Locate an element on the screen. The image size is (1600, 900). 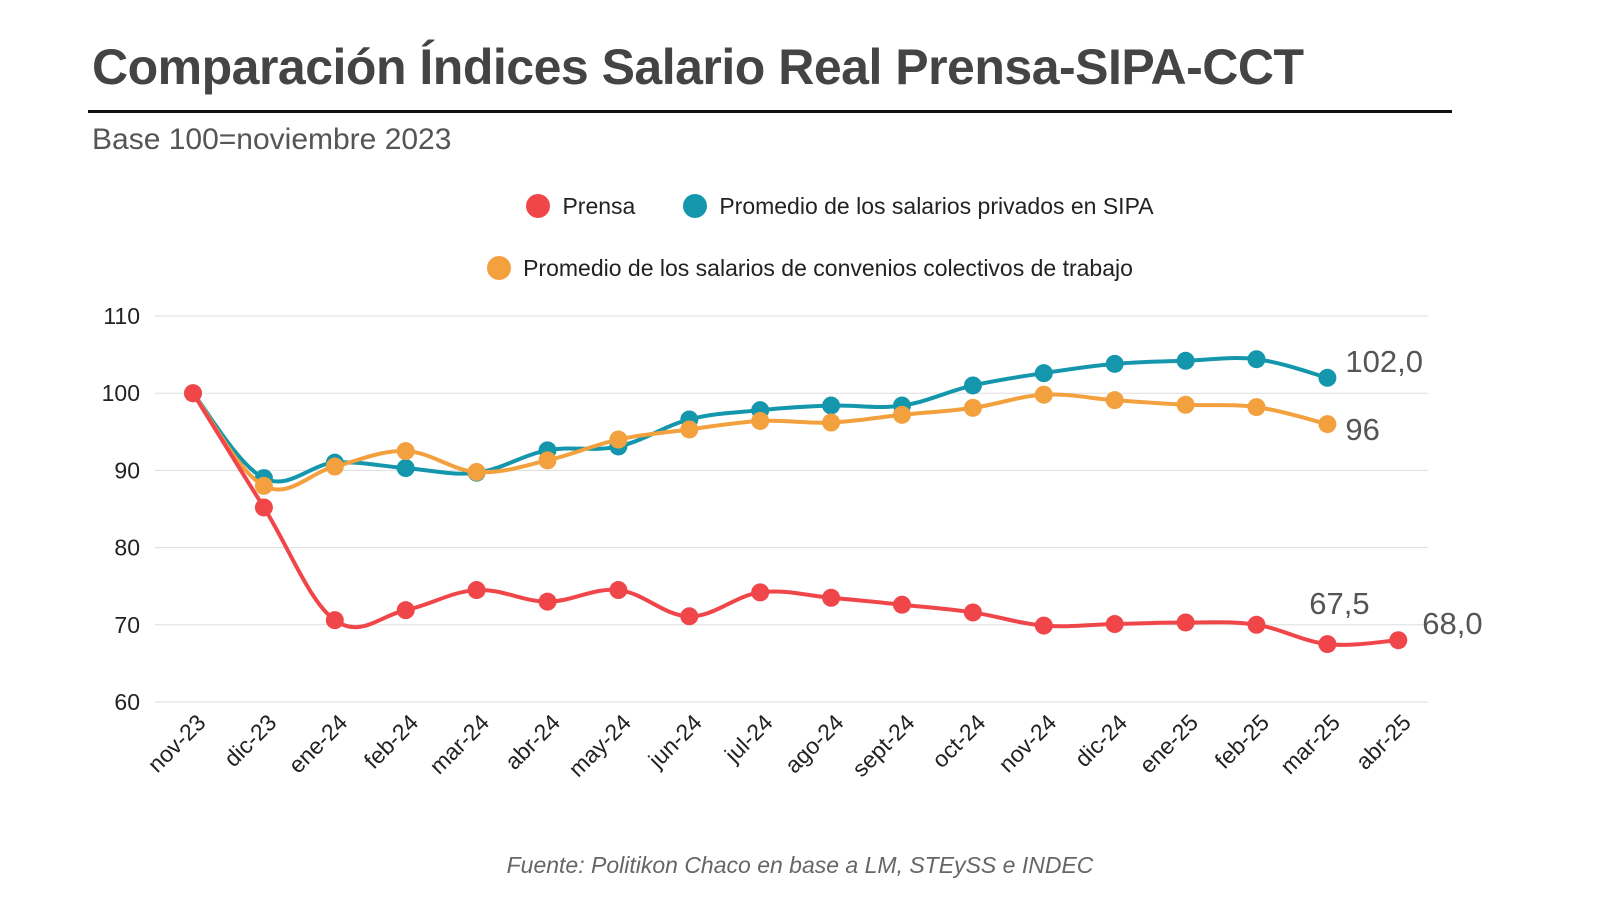
x-tick-label-may-24: may-24 is located at coordinates (599, 745).